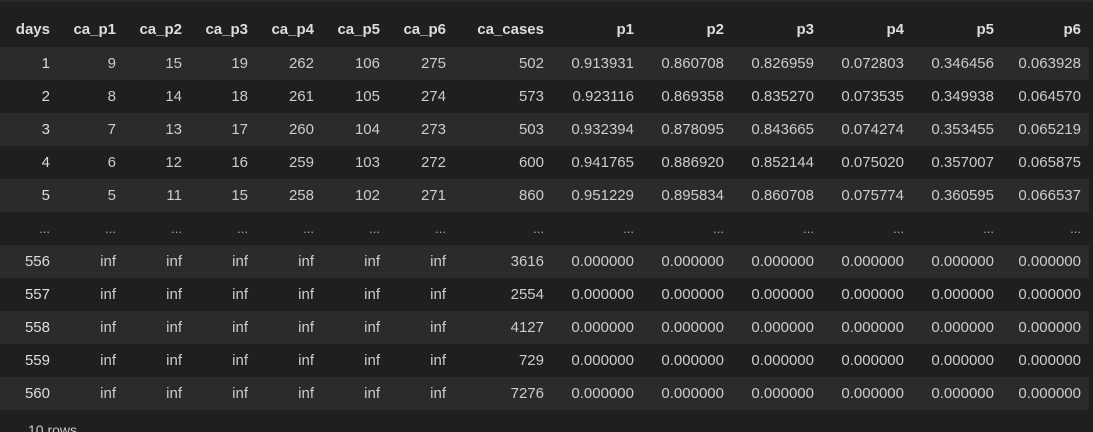  I want to click on table-cell: 0.826959, so click(782, 63).